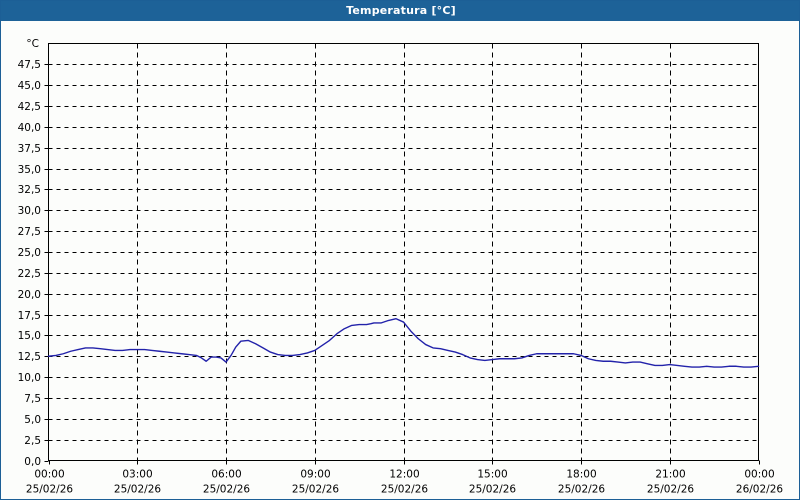 The image size is (800, 500). I want to click on y-axis-tick-label: 7,5, so click(32, 399).